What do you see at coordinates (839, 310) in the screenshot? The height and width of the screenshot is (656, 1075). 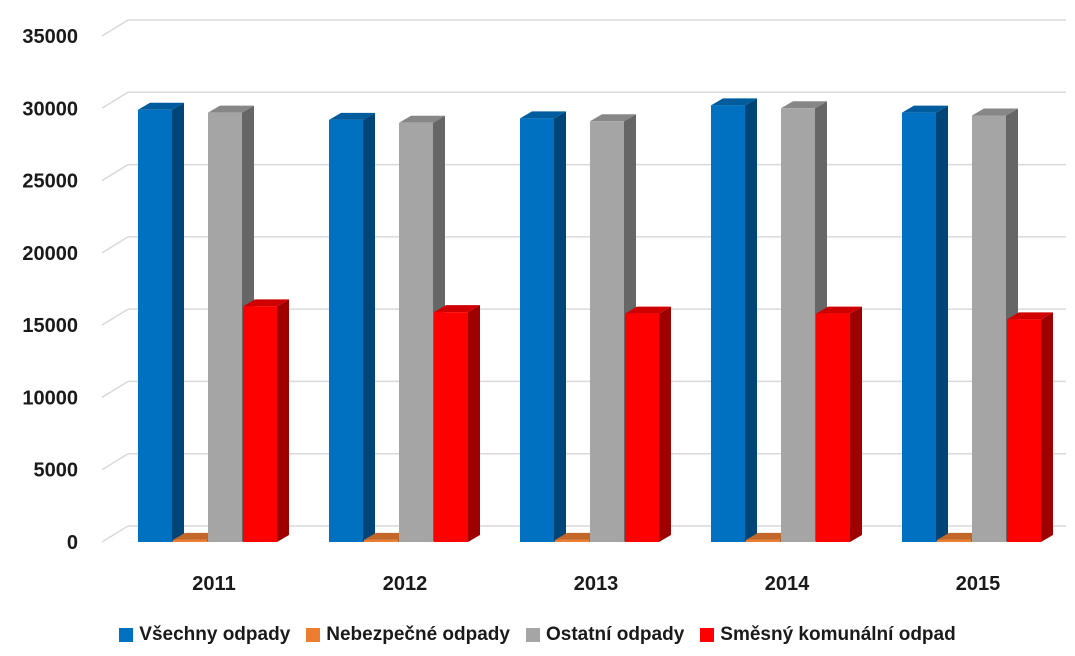 I see `bar-top-s3-2014` at bounding box center [839, 310].